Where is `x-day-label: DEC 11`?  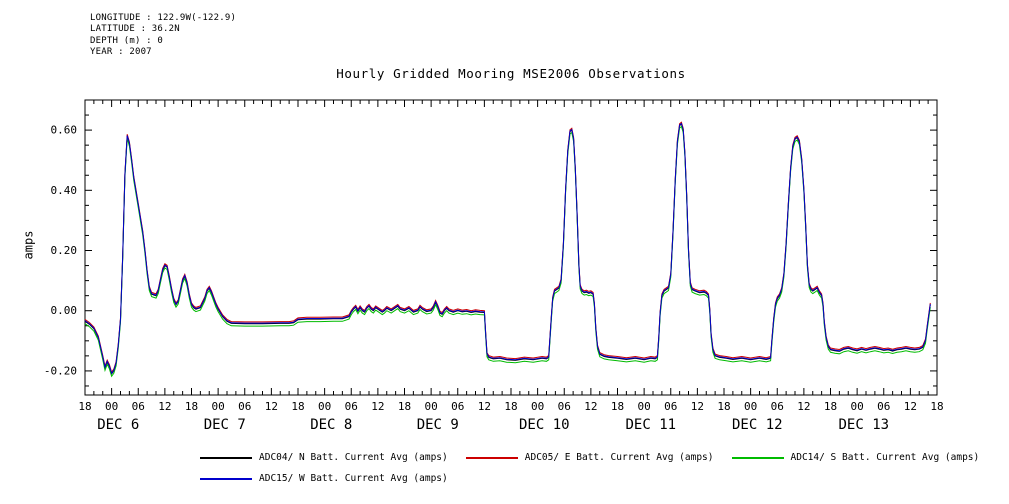
x-day-label: DEC 11 is located at coordinates (650, 425).